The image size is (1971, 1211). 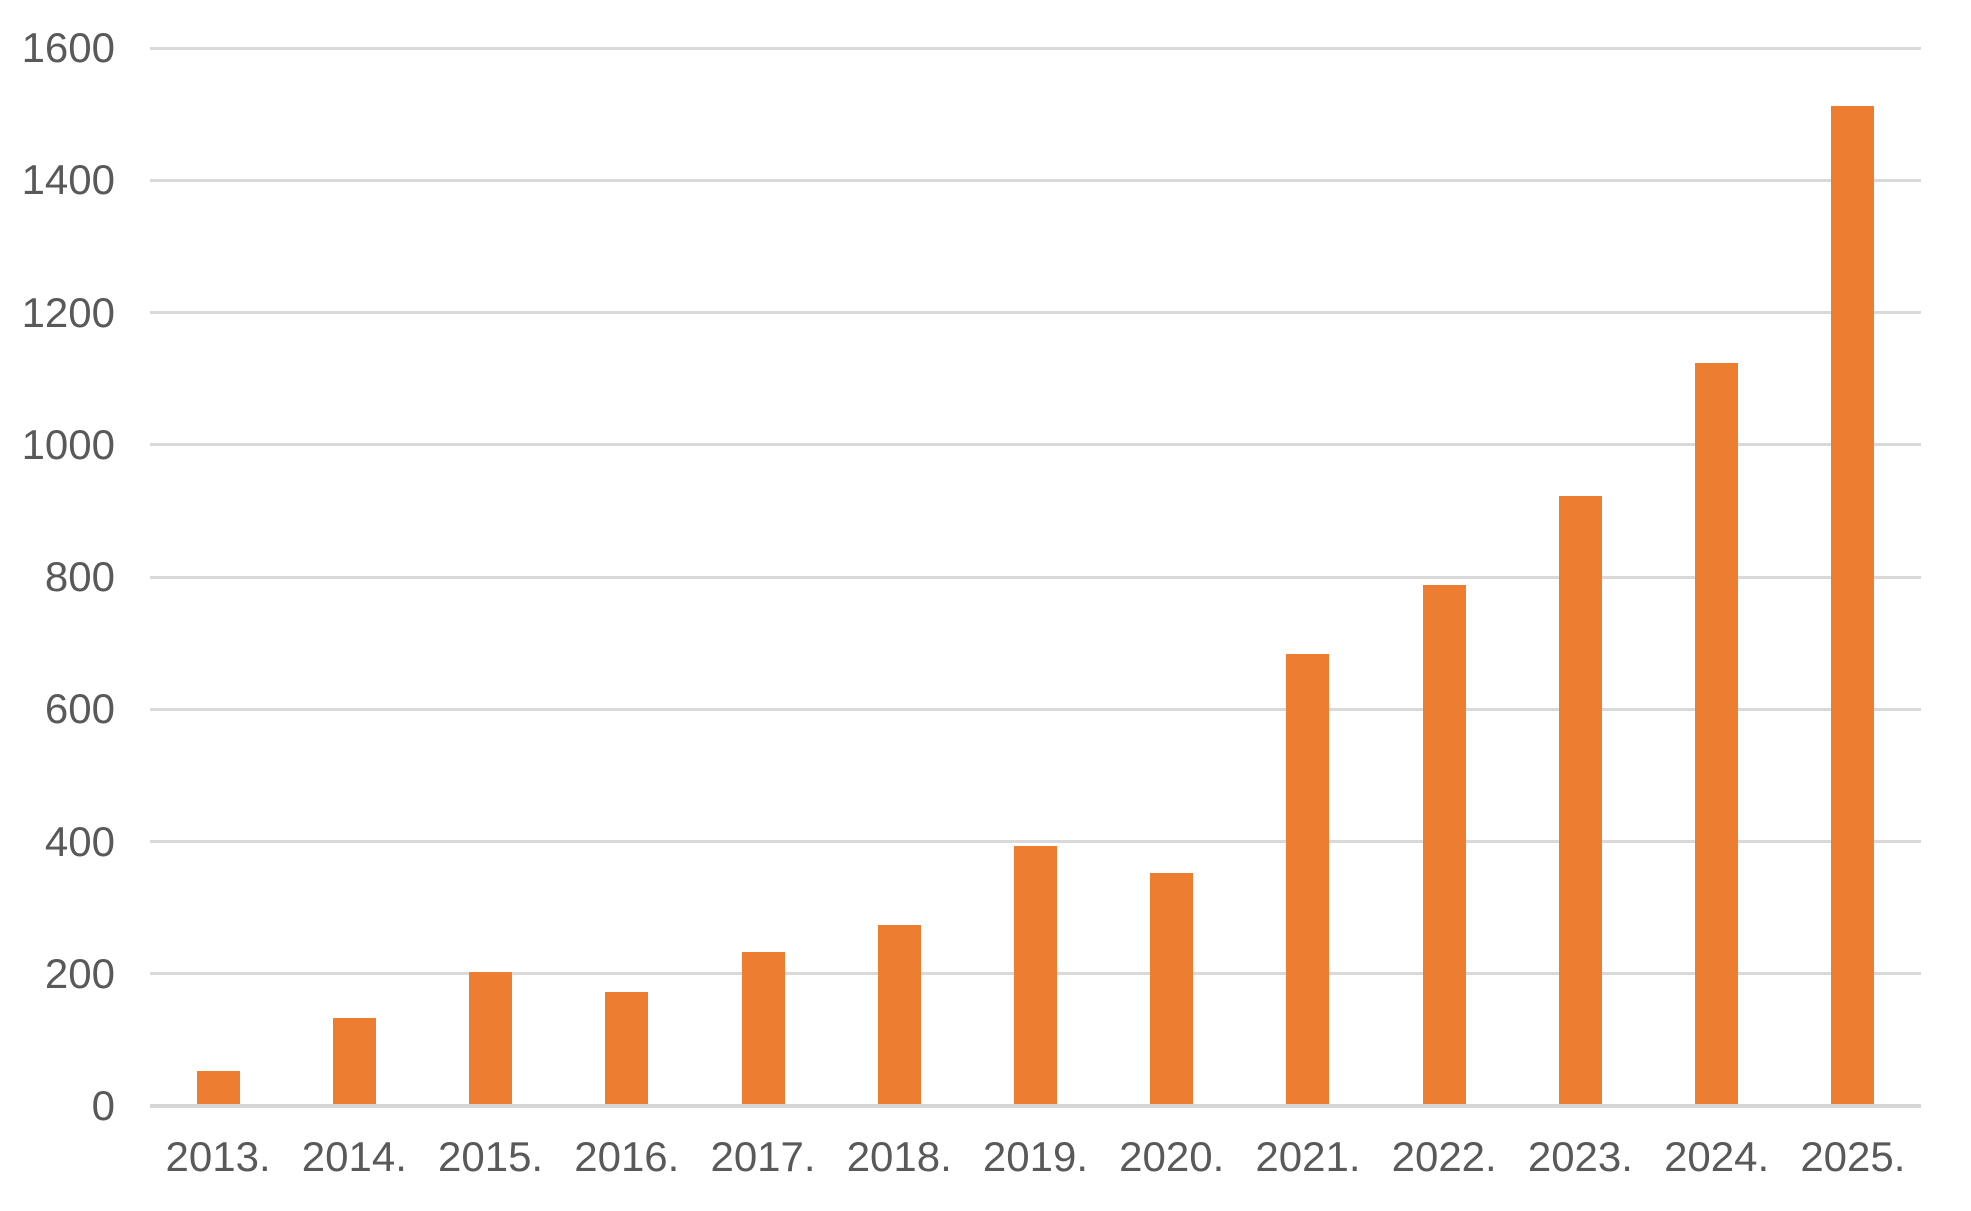 What do you see at coordinates (1172, 988) in the screenshot?
I see `bar-2020` at bounding box center [1172, 988].